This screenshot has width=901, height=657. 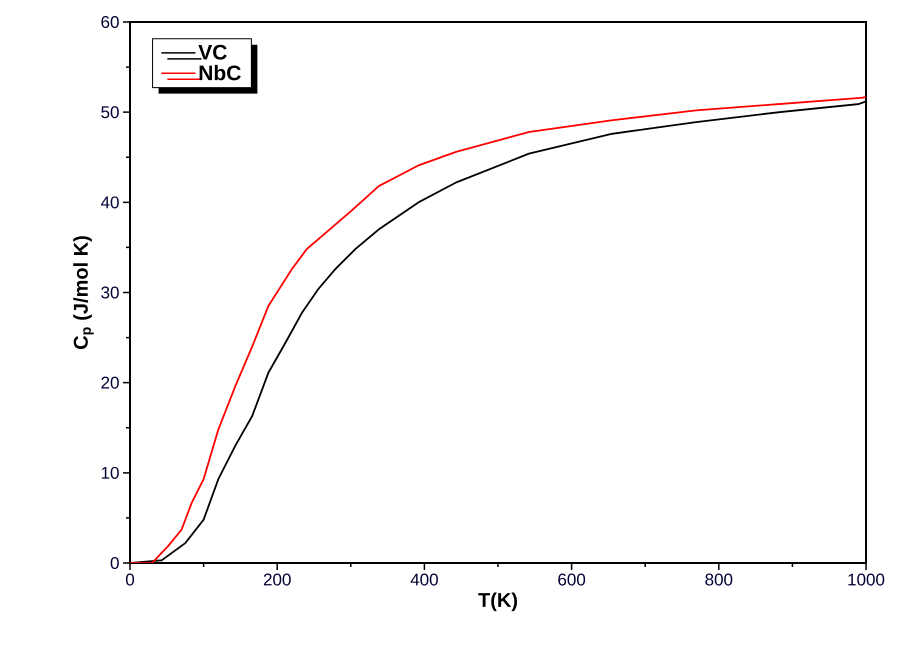 I want to click on x-tick-label: 800, so click(x=718, y=580).